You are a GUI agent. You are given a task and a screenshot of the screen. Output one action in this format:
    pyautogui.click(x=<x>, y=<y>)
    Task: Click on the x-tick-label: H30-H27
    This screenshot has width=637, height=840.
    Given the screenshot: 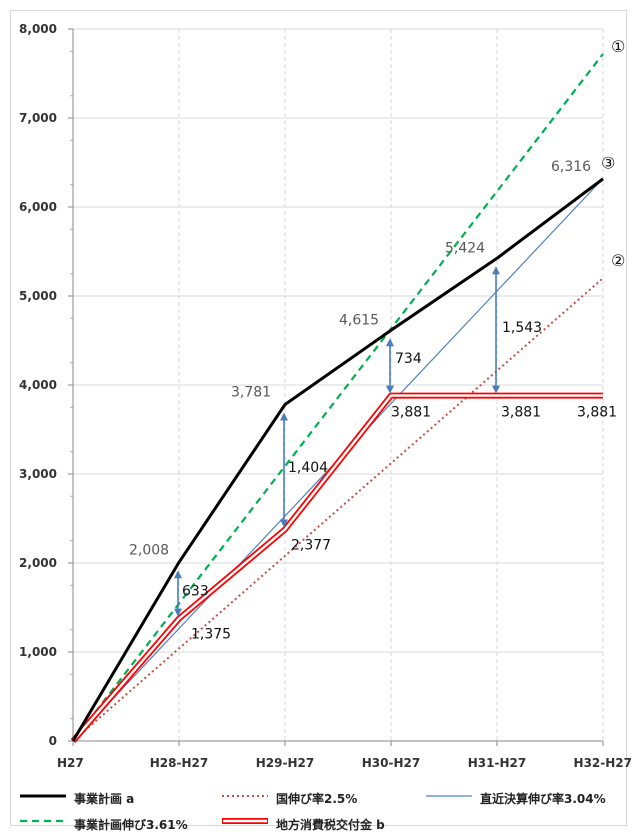 What is the action you would take?
    pyautogui.click(x=391, y=763)
    